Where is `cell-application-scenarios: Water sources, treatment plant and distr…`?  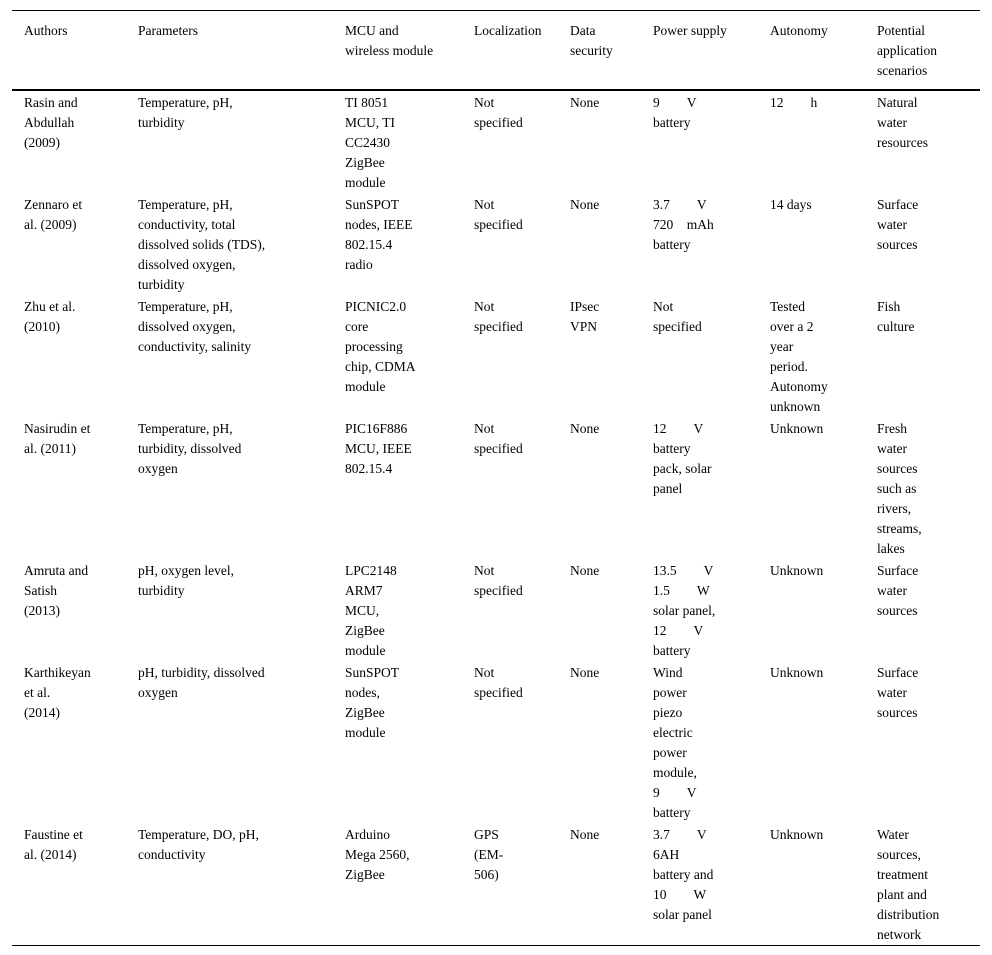 cell-application-scenarios: Water sources, treatment plant and distr… is located at coordinates (908, 884).